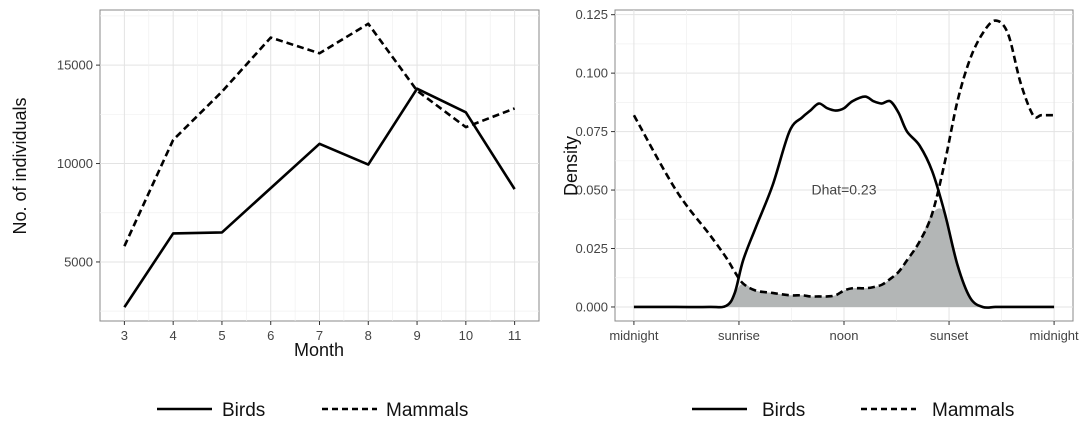  What do you see at coordinates (591, 14) in the screenshot?
I see `y-tick-label: 0.125` at bounding box center [591, 14].